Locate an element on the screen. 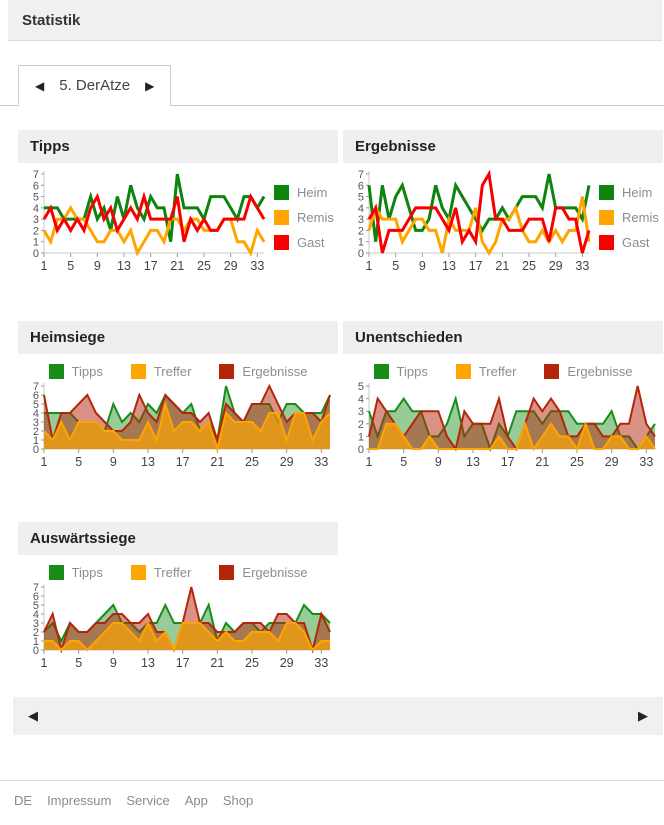  legend-item-heim: Heim is located at coordinates (629, 192).